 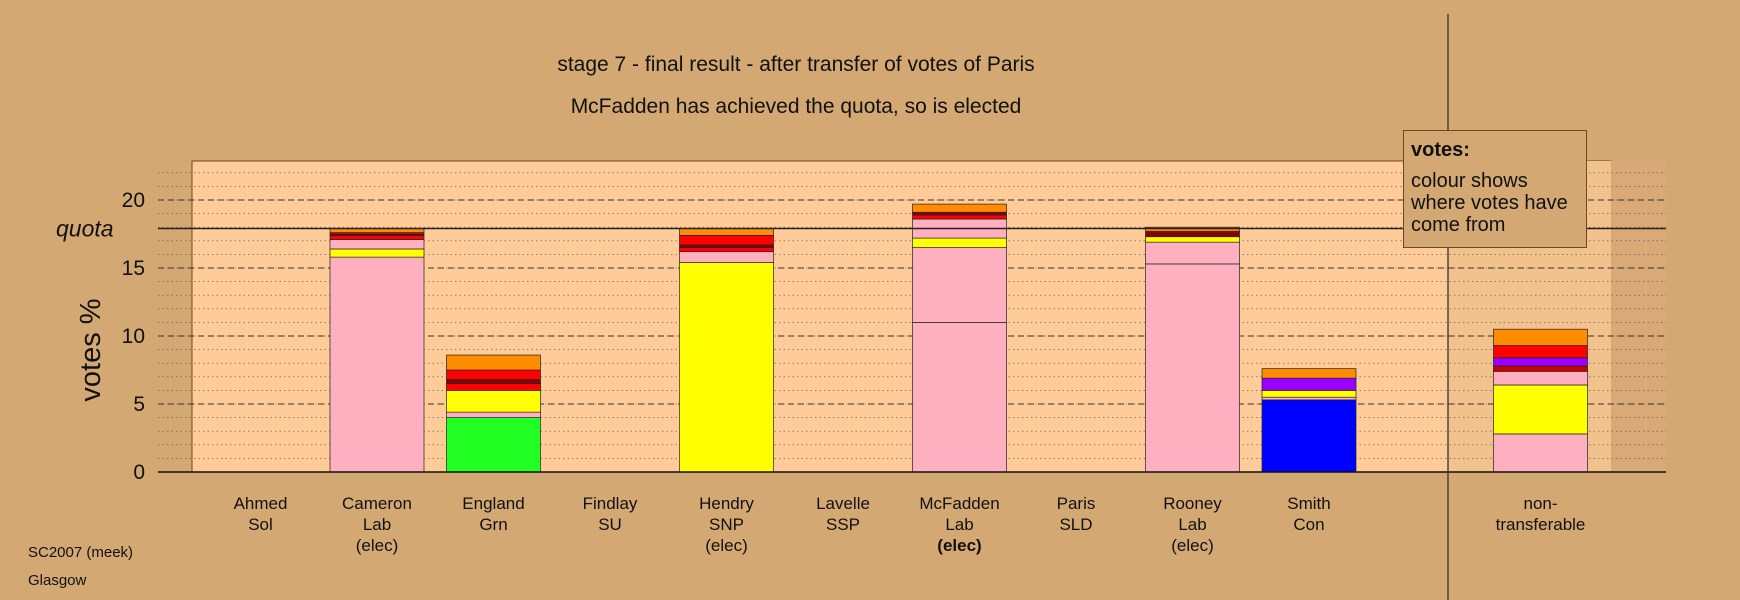 I want to click on x-category-label: Ahmed, so click(x=261, y=503).